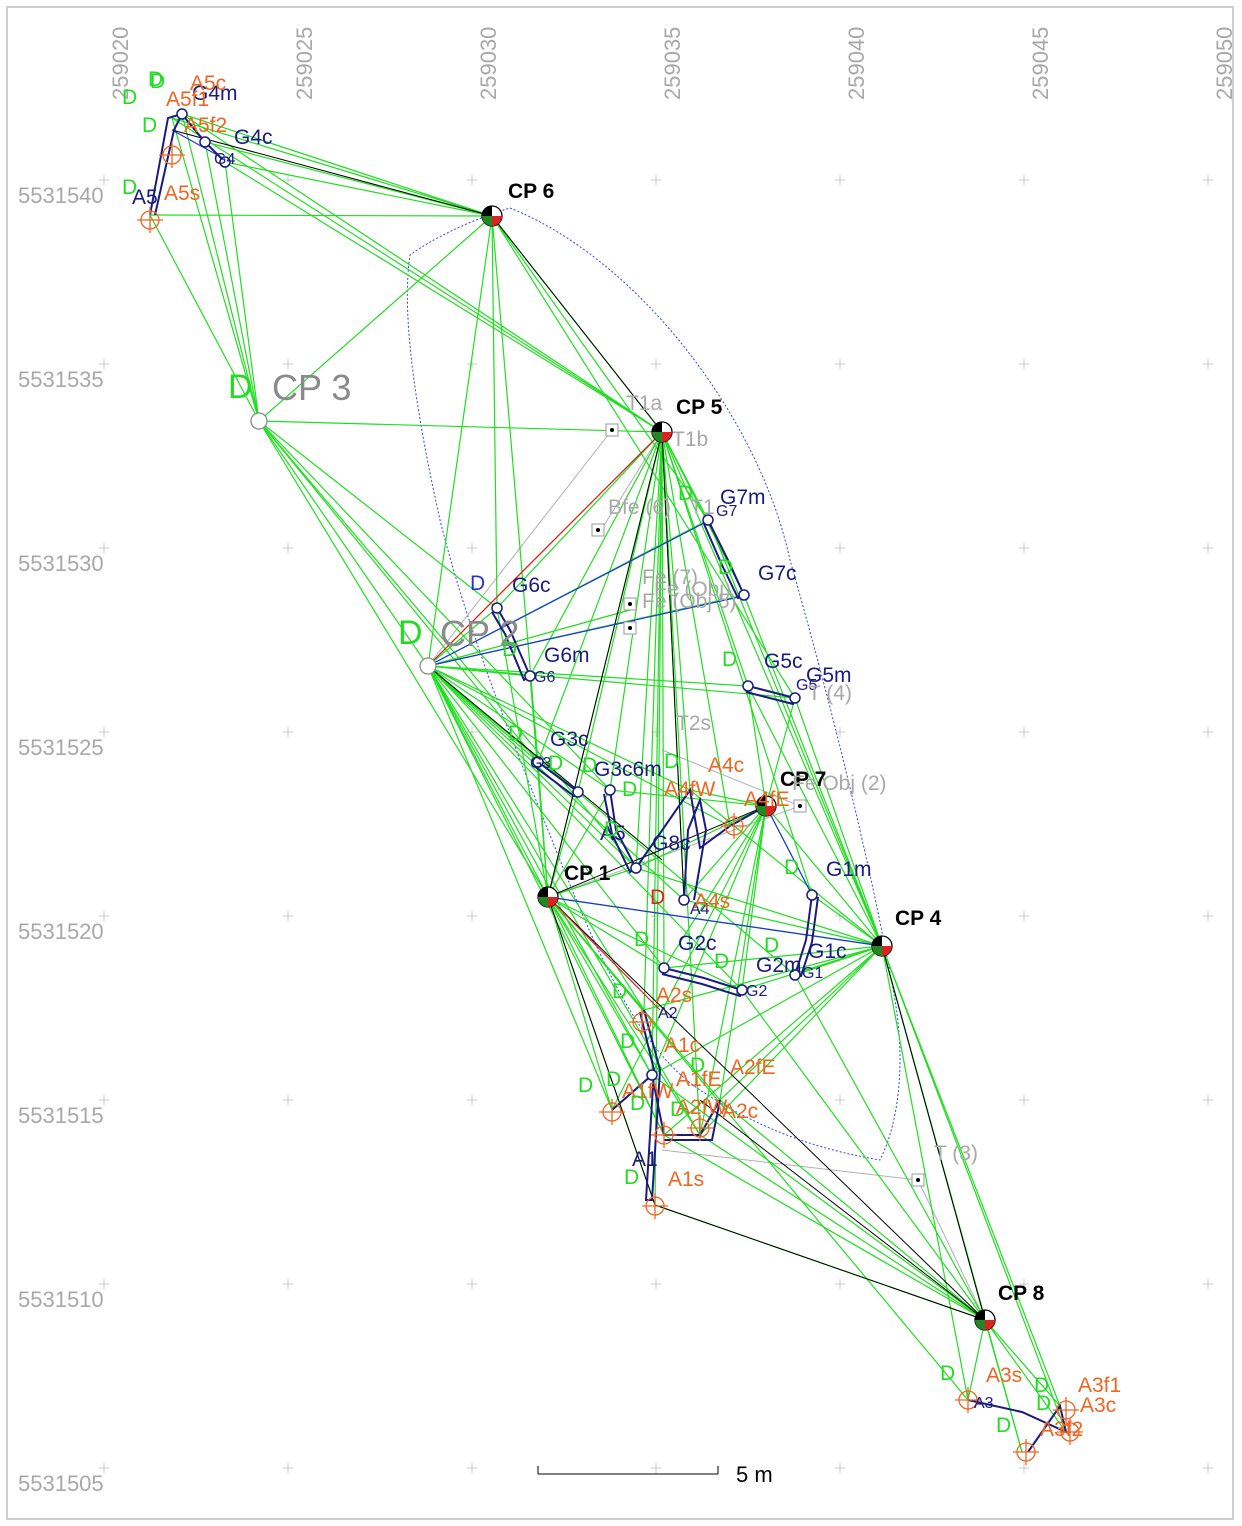 This screenshot has width=1242, height=1526. Describe the element at coordinates (726, 511) in the screenshot. I see `label-g7: G7` at that location.